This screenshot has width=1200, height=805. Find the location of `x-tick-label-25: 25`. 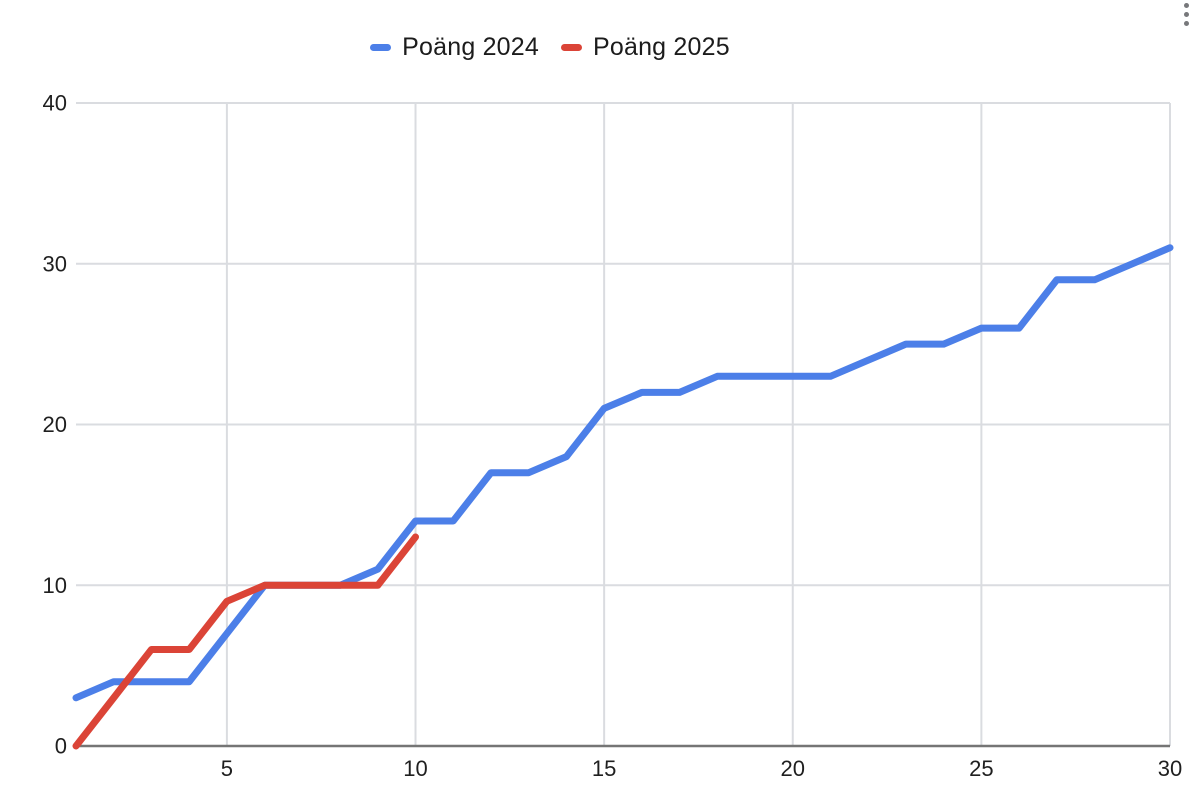

x-tick-label-25: 25 is located at coordinates (981, 768).